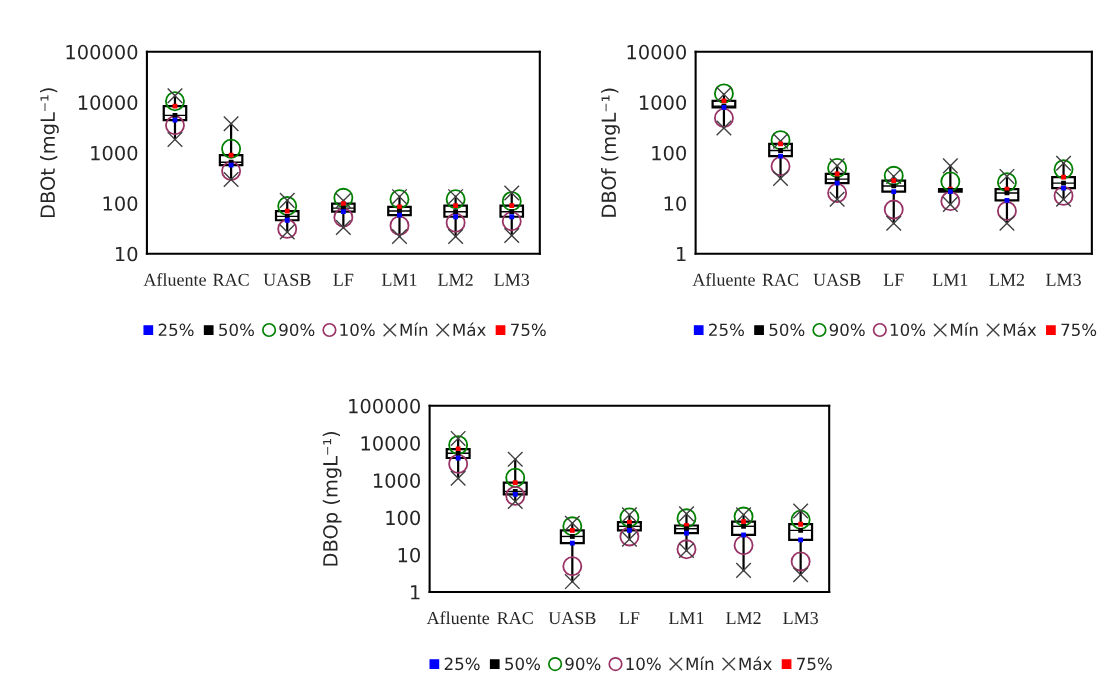 The height and width of the screenshot is (682, 1113). What do you see at coordinates (49, 153) in the screenshot?
I see `y-axis-title: DBOt (mgL⁻¹)` at bounding box center [49, 153].